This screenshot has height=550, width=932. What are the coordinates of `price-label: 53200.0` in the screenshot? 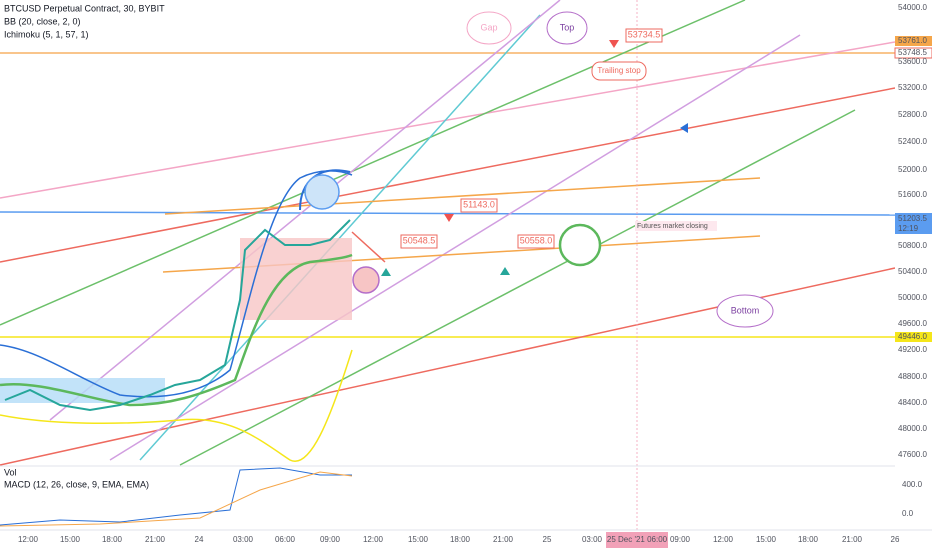 It's located at (912, 87).